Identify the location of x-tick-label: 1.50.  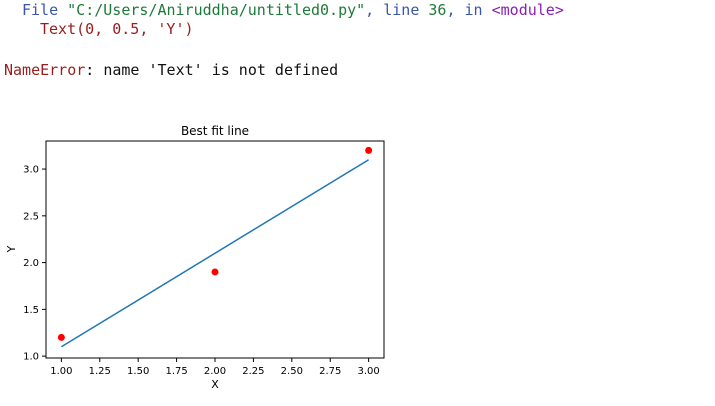
(138, 371).